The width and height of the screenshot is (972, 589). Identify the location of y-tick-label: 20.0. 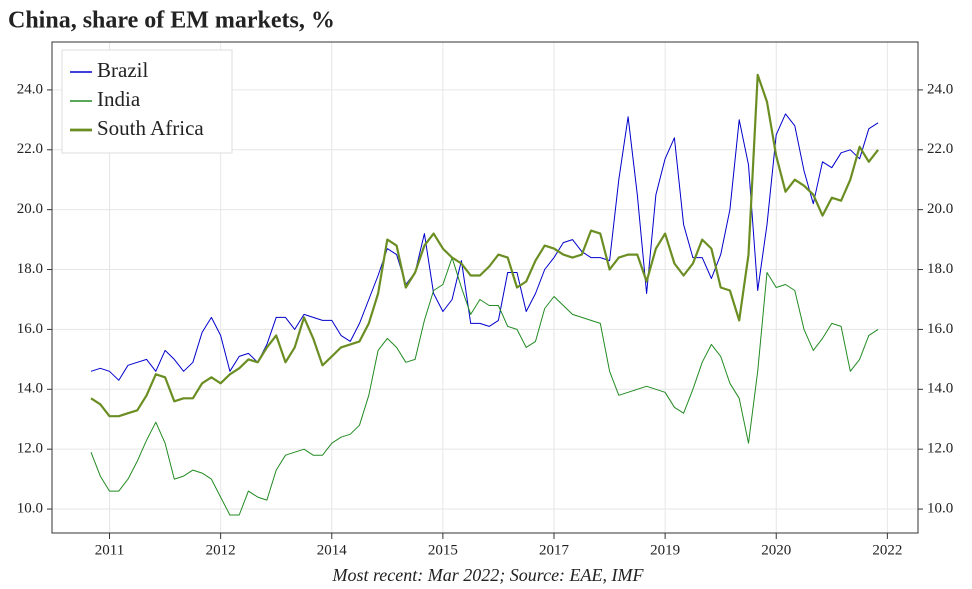
(30, 209).